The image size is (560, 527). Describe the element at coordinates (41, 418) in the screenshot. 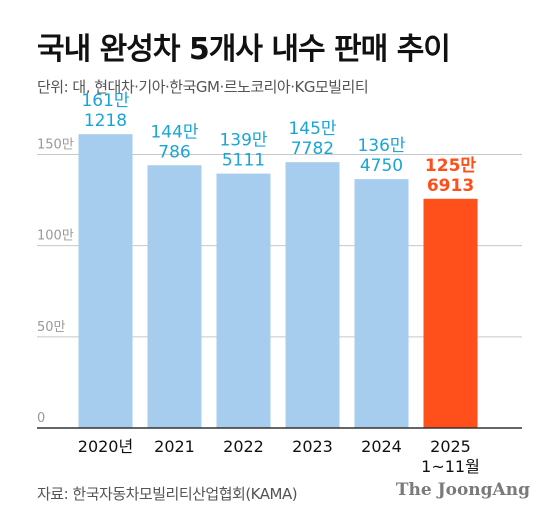

I see `y-tick-label: 0` at that location.